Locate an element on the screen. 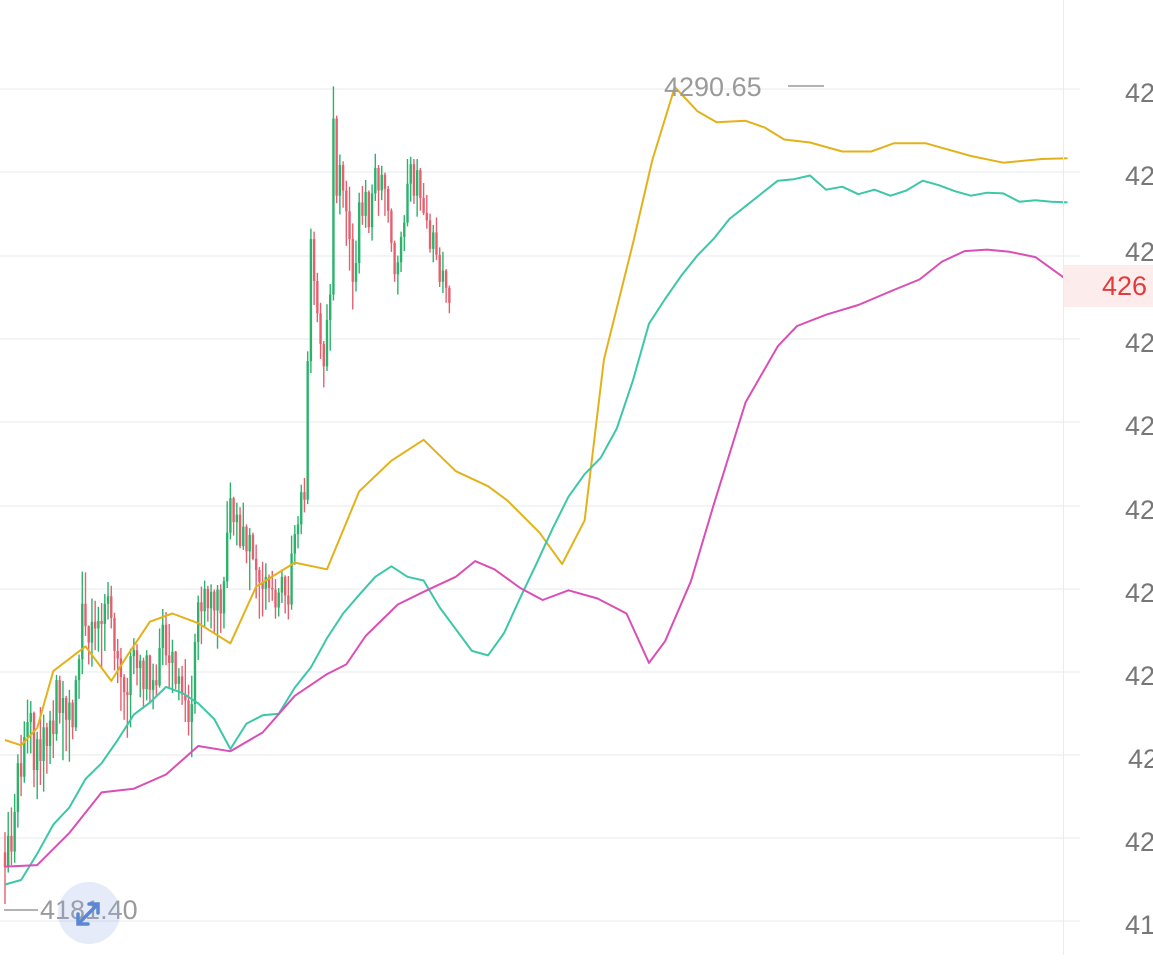 This screenshot has height=960, width=1153. expand-chart-button is located at coordinates (89, 913).